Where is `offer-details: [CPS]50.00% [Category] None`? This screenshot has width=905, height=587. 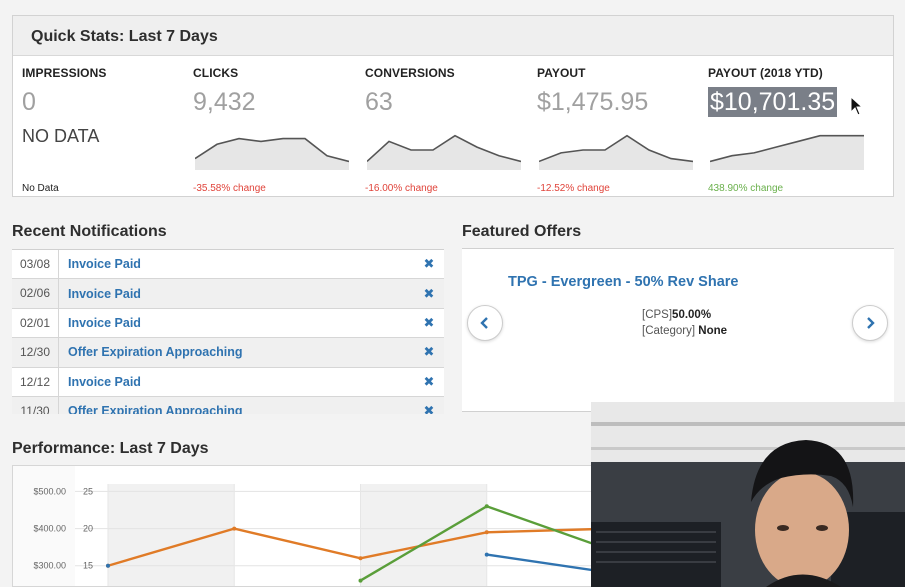 offer-details: [CPS]50.00% [Category] None is located at coordinates (684, 323).